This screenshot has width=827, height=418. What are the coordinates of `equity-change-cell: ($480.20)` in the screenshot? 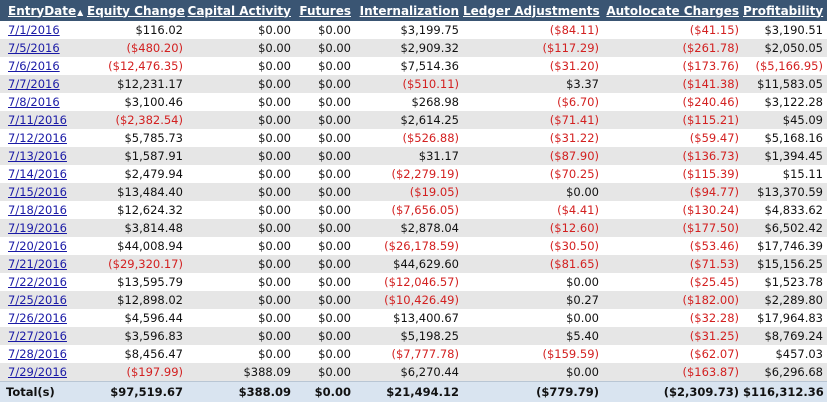 It's located at (137, 48).